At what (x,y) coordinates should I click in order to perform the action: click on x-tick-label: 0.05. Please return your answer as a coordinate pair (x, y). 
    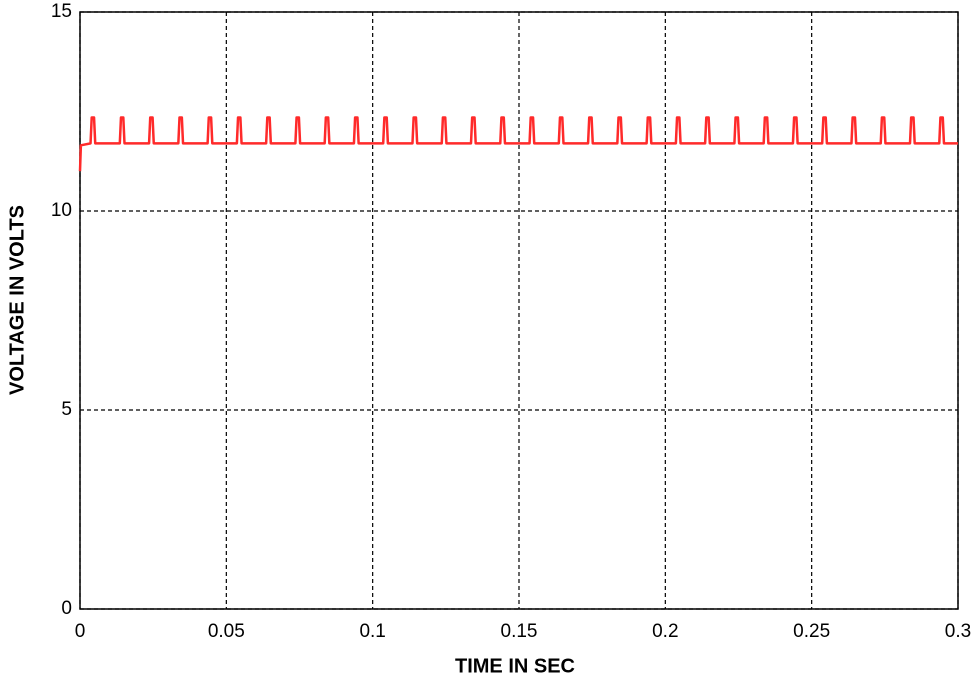
    Looking at the image, I should click on (226, 631).